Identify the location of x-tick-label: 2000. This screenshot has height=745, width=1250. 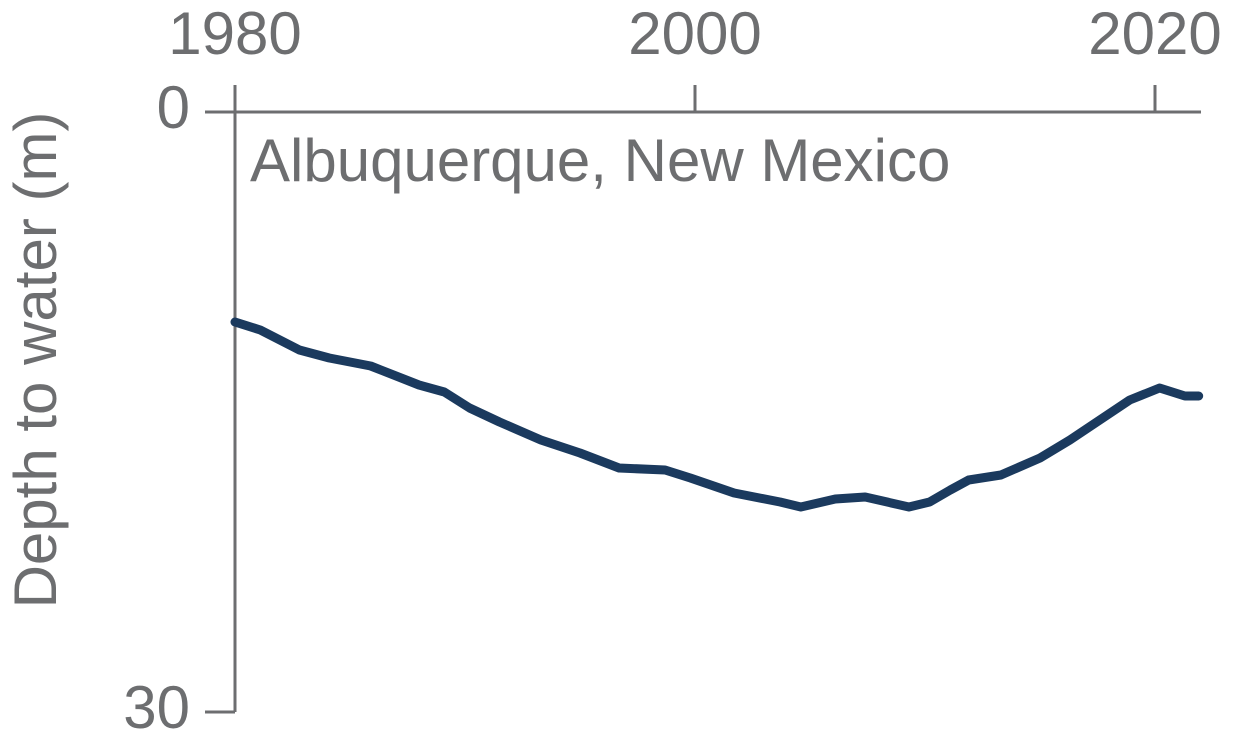
(694, 33).